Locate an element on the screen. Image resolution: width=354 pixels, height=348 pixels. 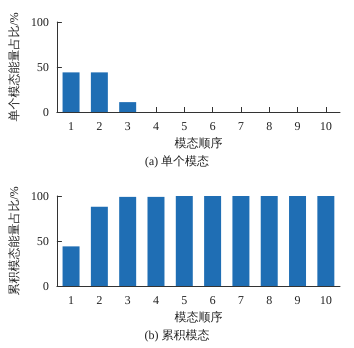
text: (b) 累积模态 is located at coordinates (177, 335).